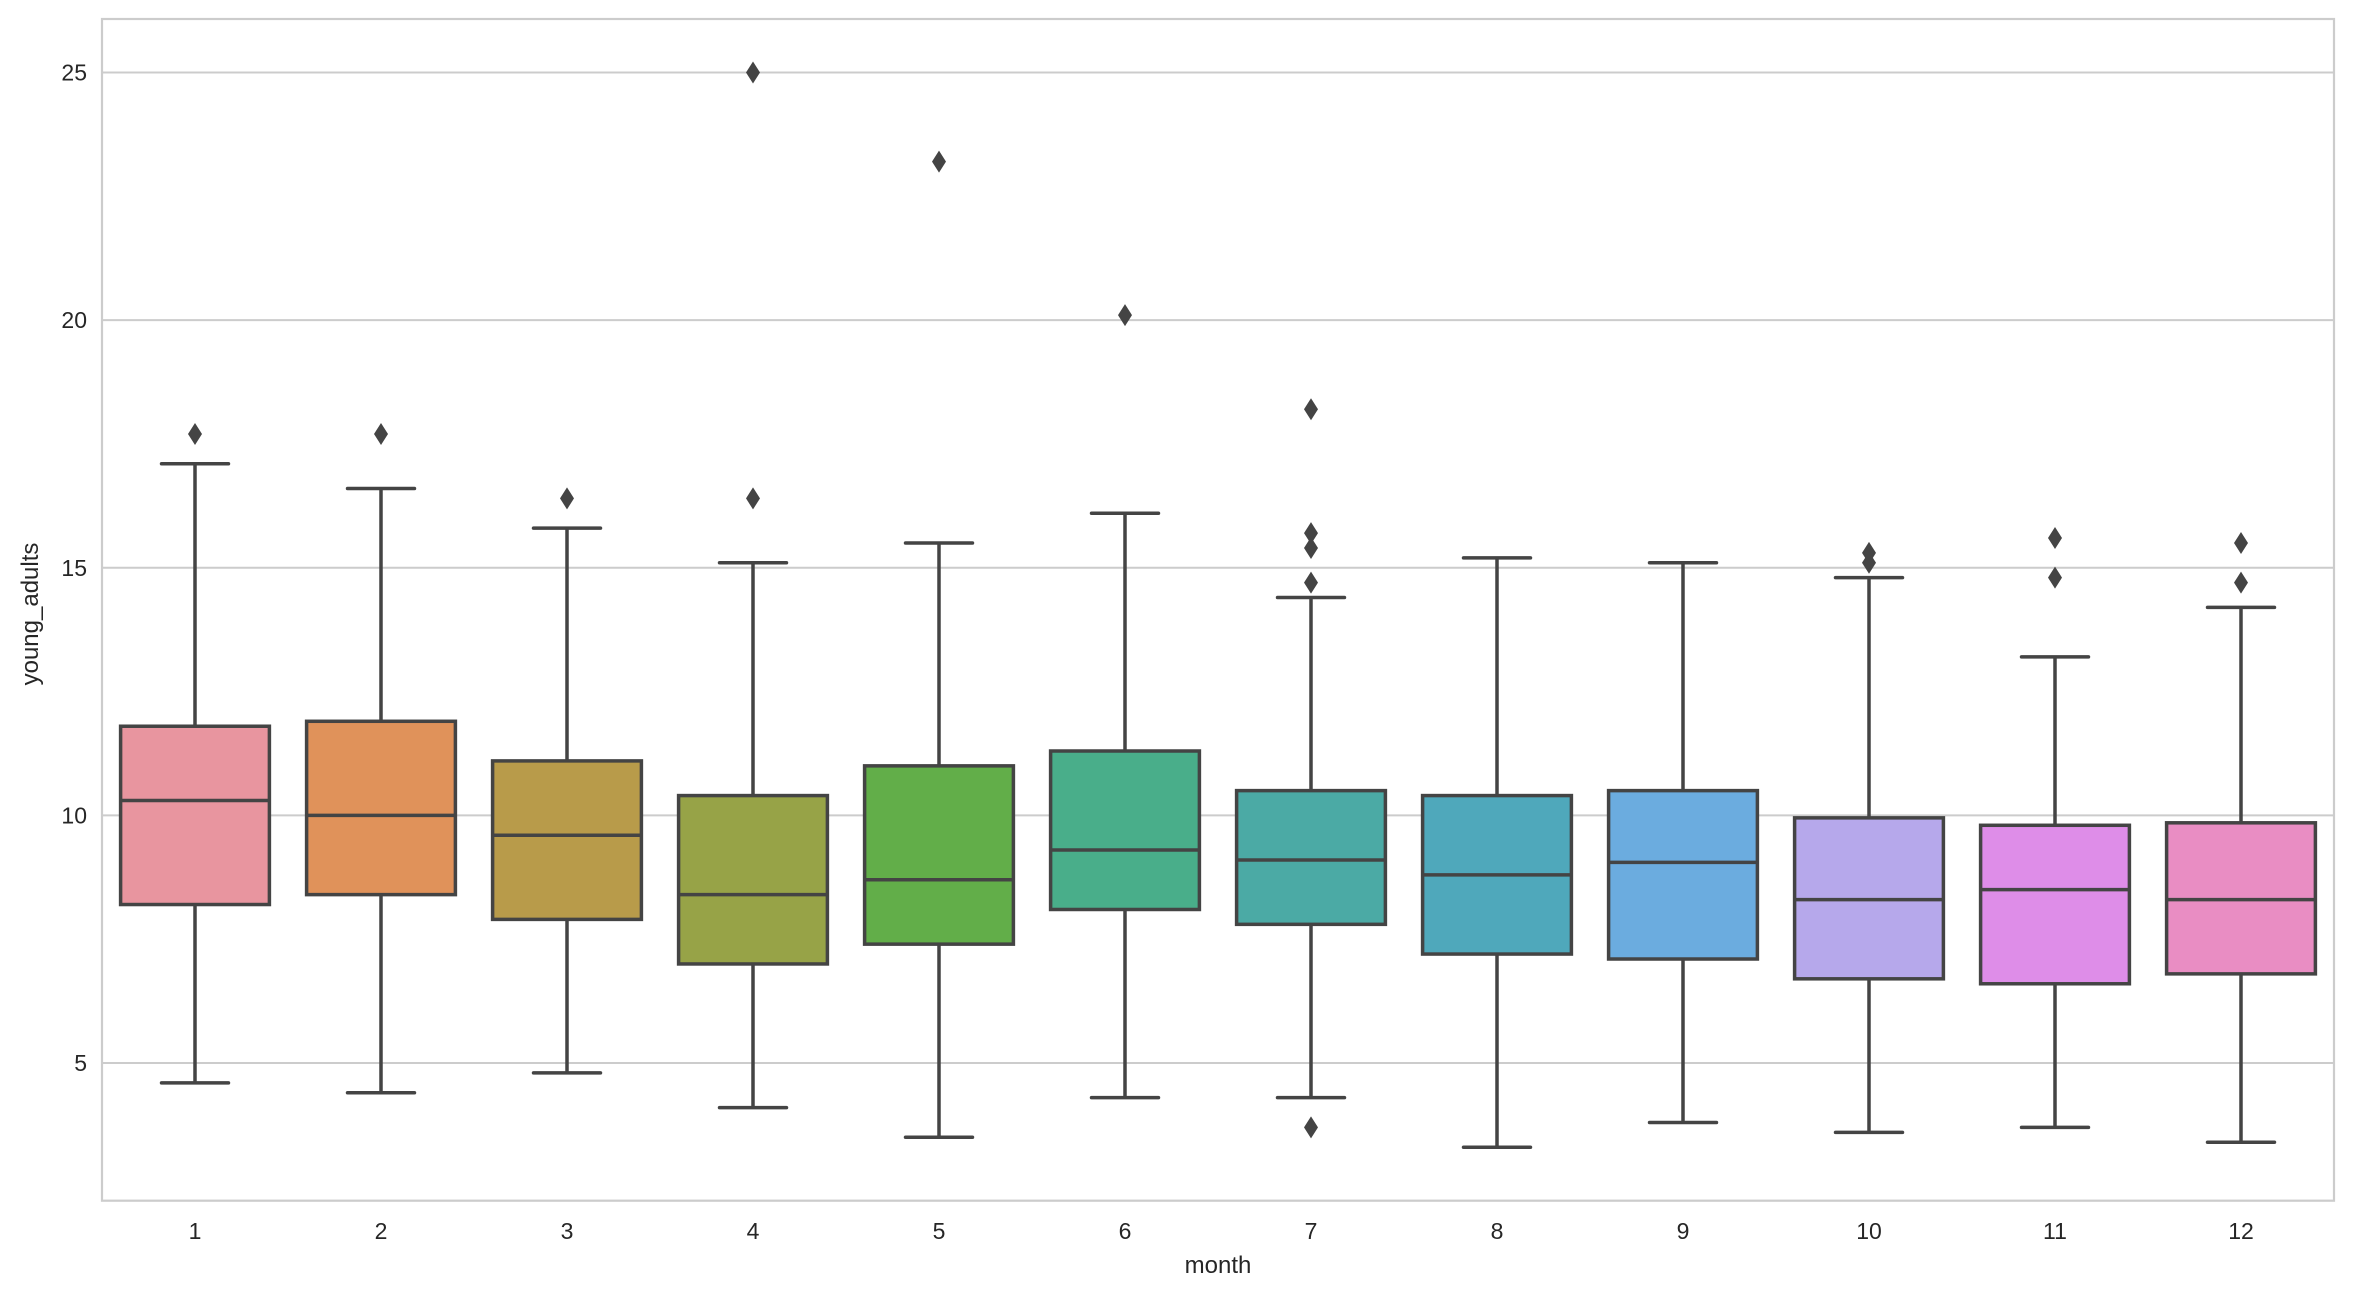  Describe the element at coordinates (30, 614) in the screenshot. I see `y-axis-label: young_adults` at that location.